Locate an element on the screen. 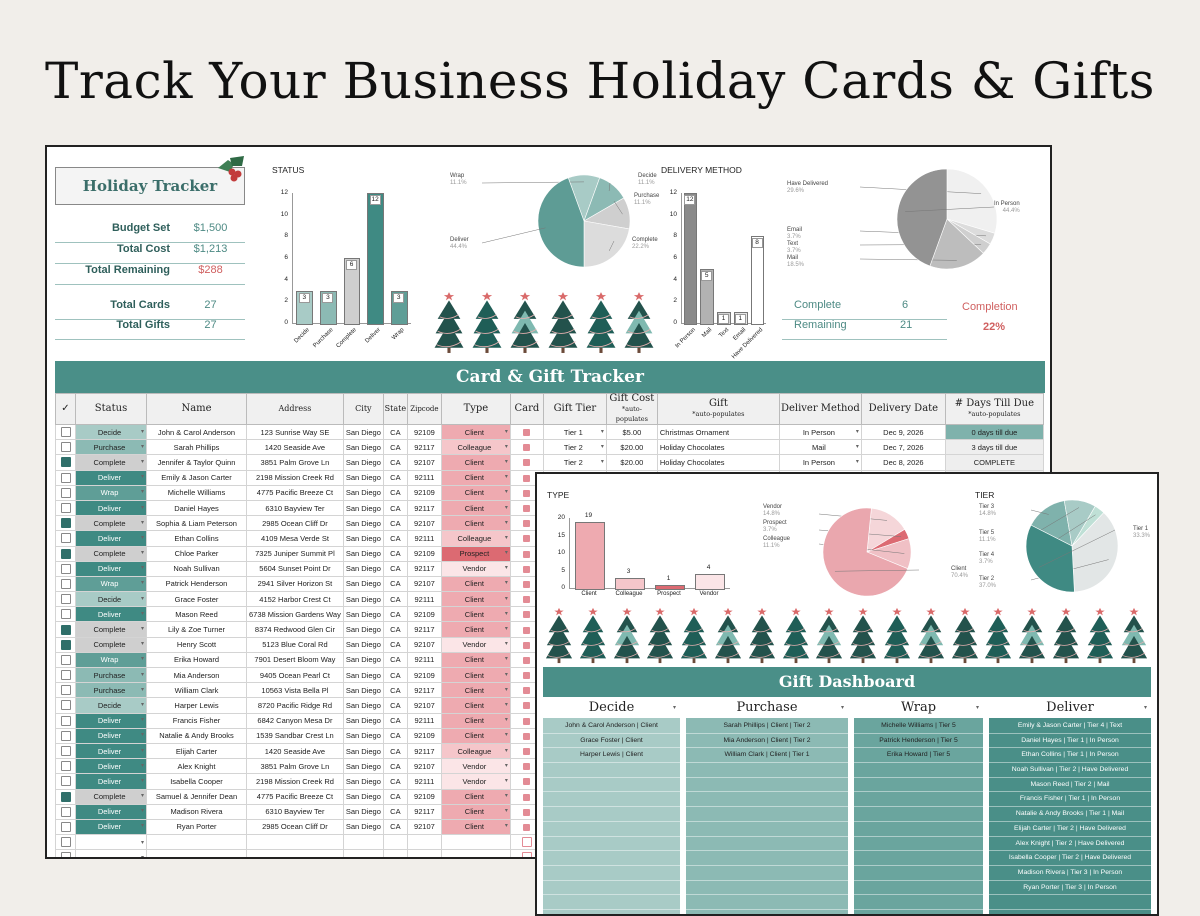  address-cell: 1420 Seaside Ave is located at coordinates (295, 447).